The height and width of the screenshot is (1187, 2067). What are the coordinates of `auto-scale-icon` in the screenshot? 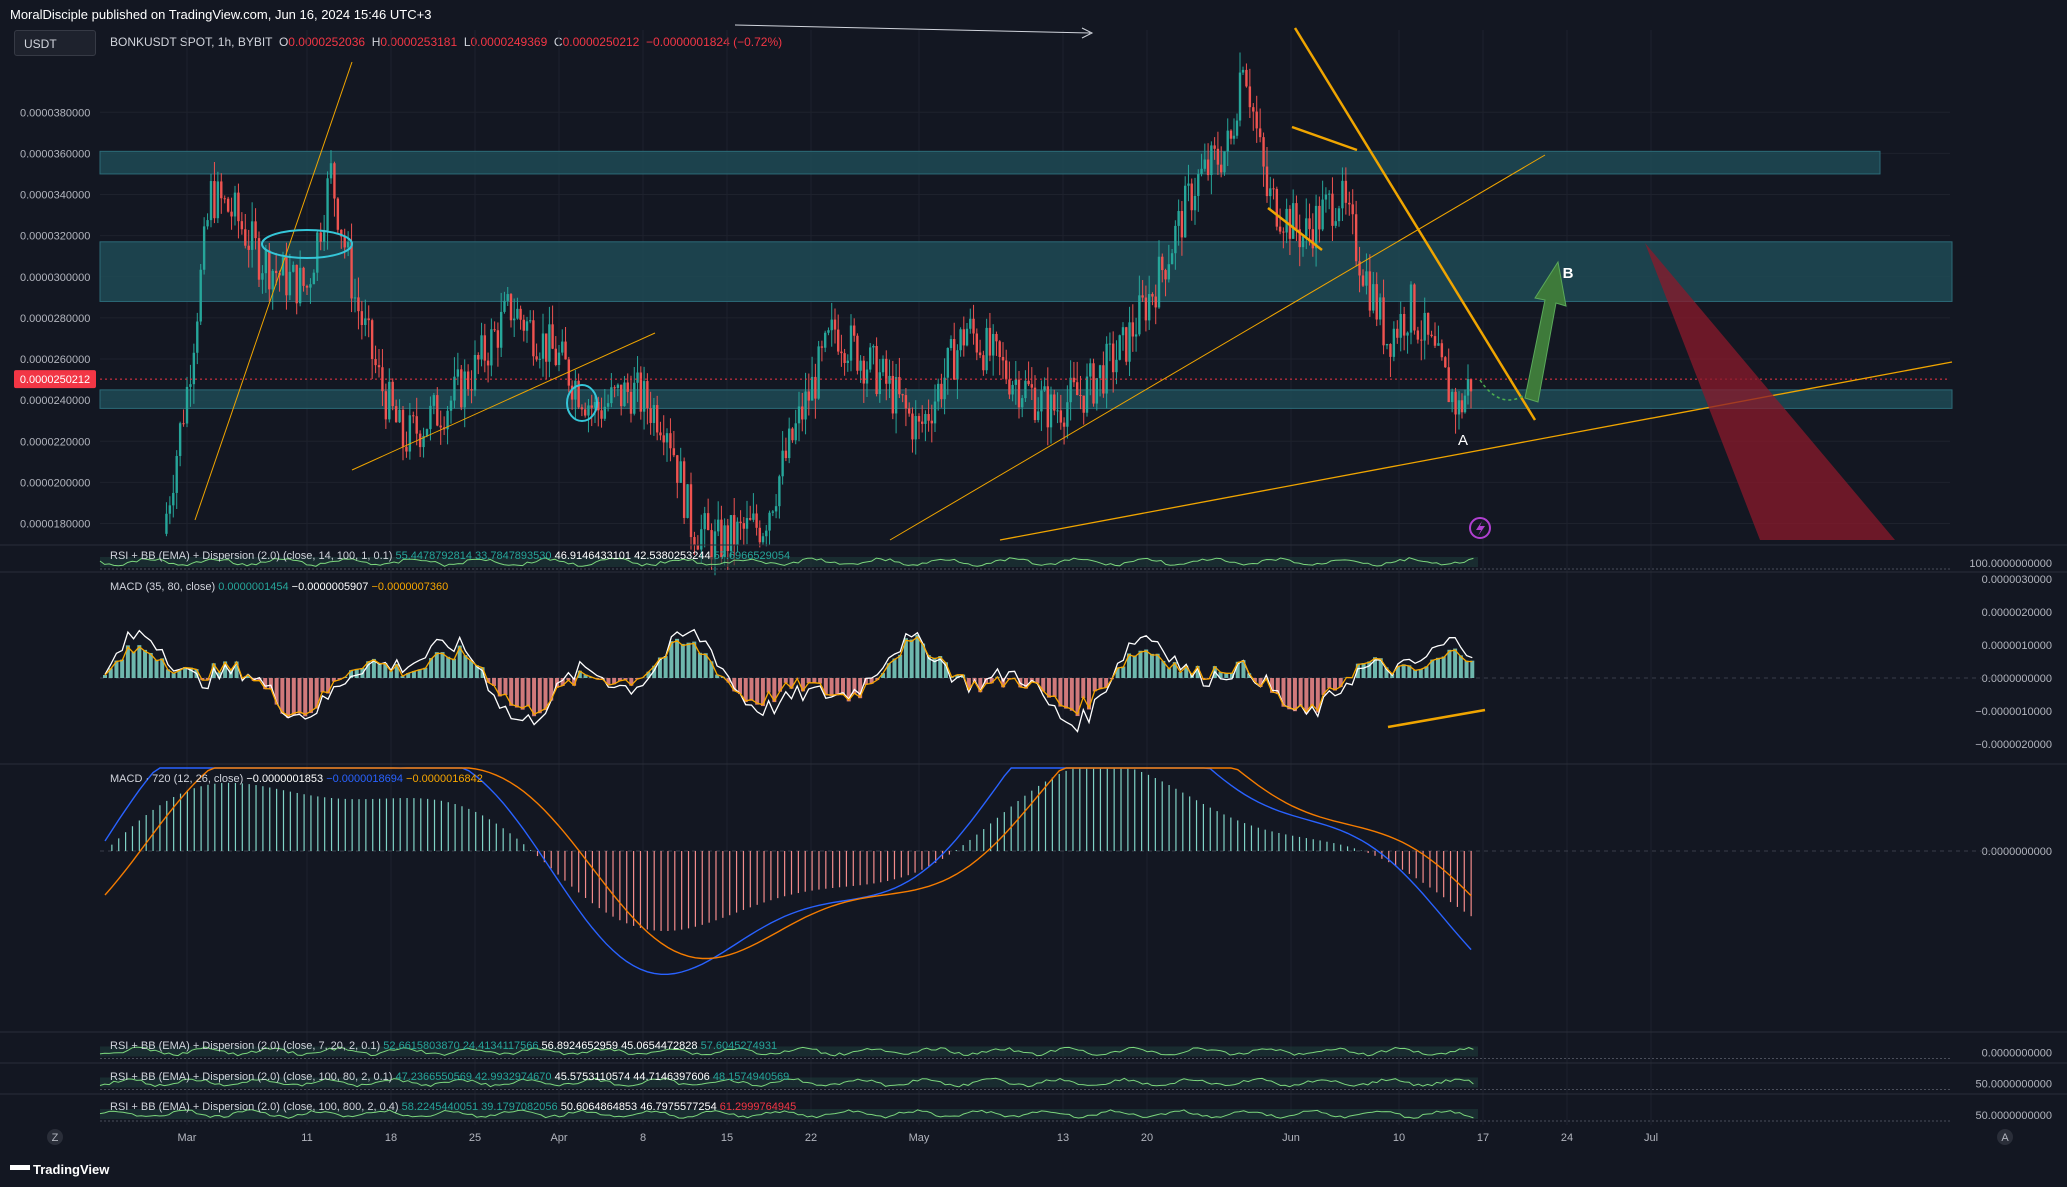 It's located at (2005, 1137).